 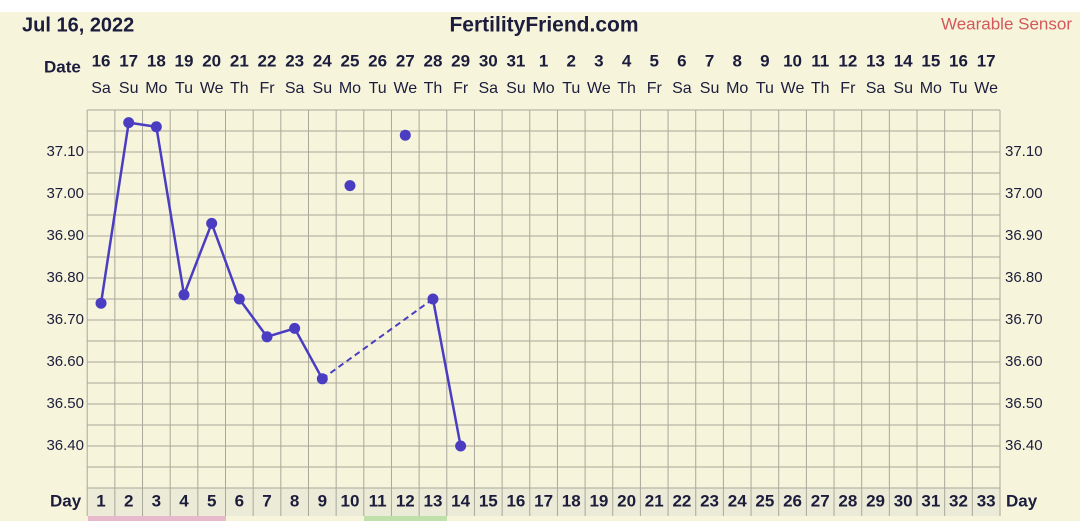 I want to click on date-label: 10, so click(x=792, y=60).